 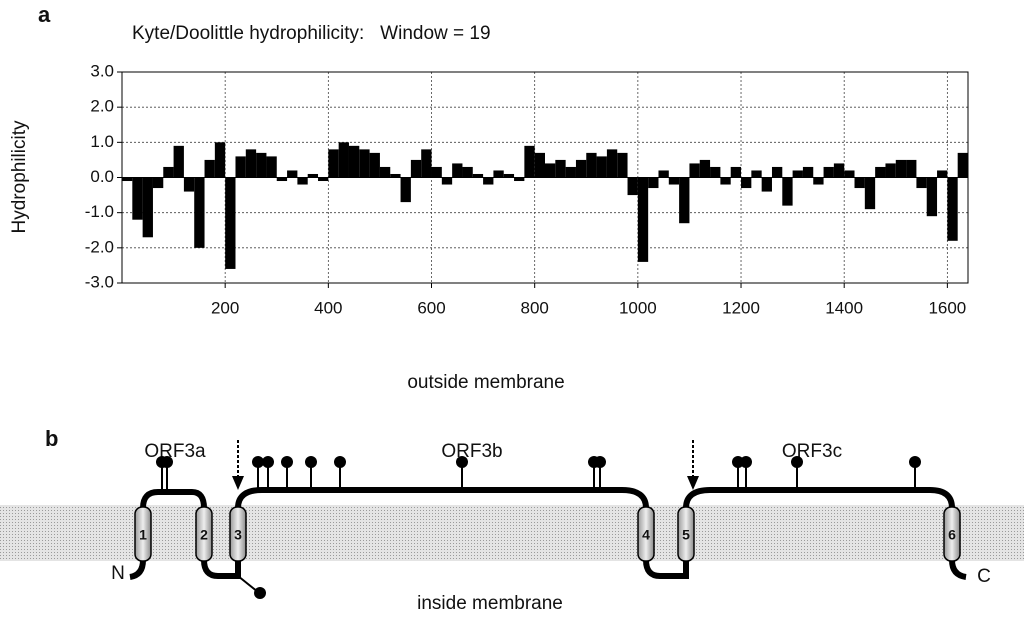 I want to click on helix-number: 1, so click(x=143, y=535).